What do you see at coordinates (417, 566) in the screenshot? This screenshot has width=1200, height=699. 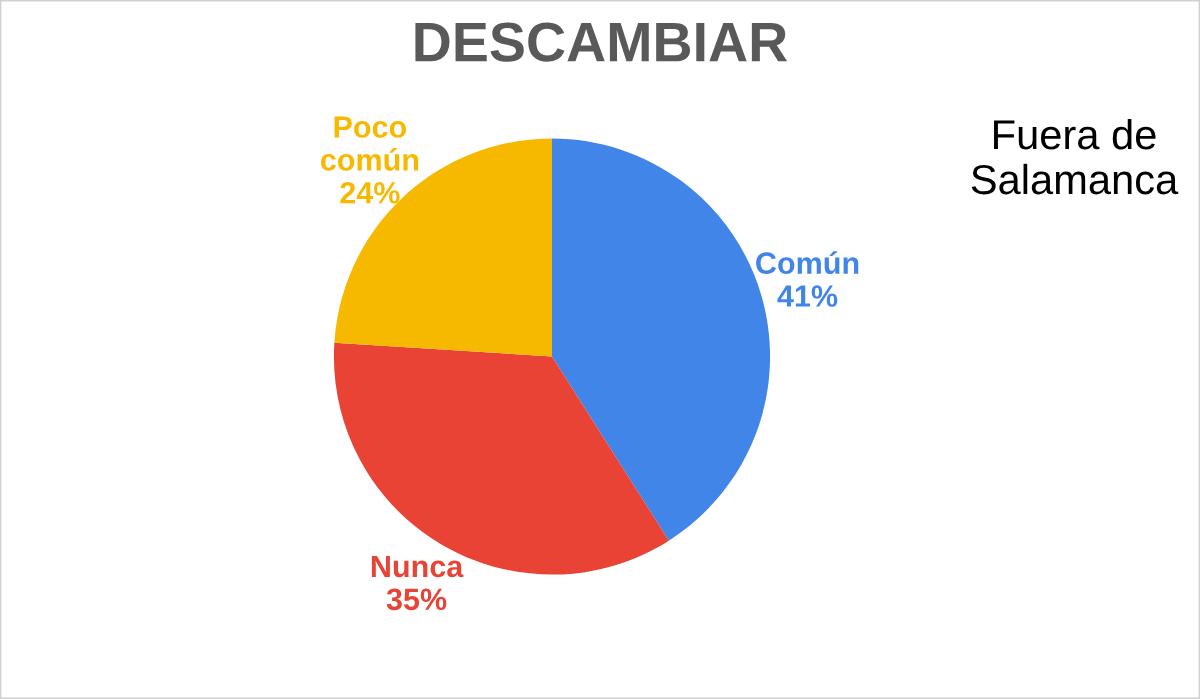 I see `slice-label: Nunca` at bounding box center [417, 566].